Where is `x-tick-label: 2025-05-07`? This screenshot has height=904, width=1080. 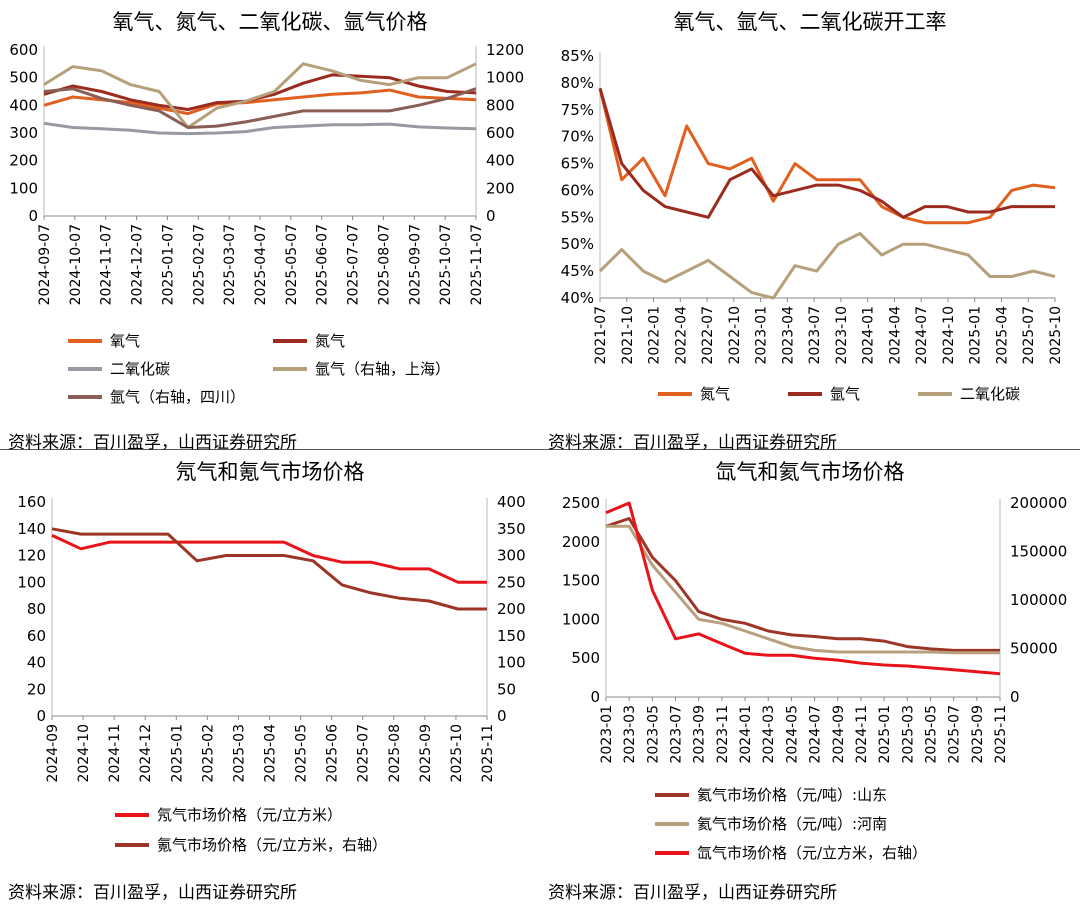
x-tick-label: 2025-05-07 is located at coordinates (292, 264).